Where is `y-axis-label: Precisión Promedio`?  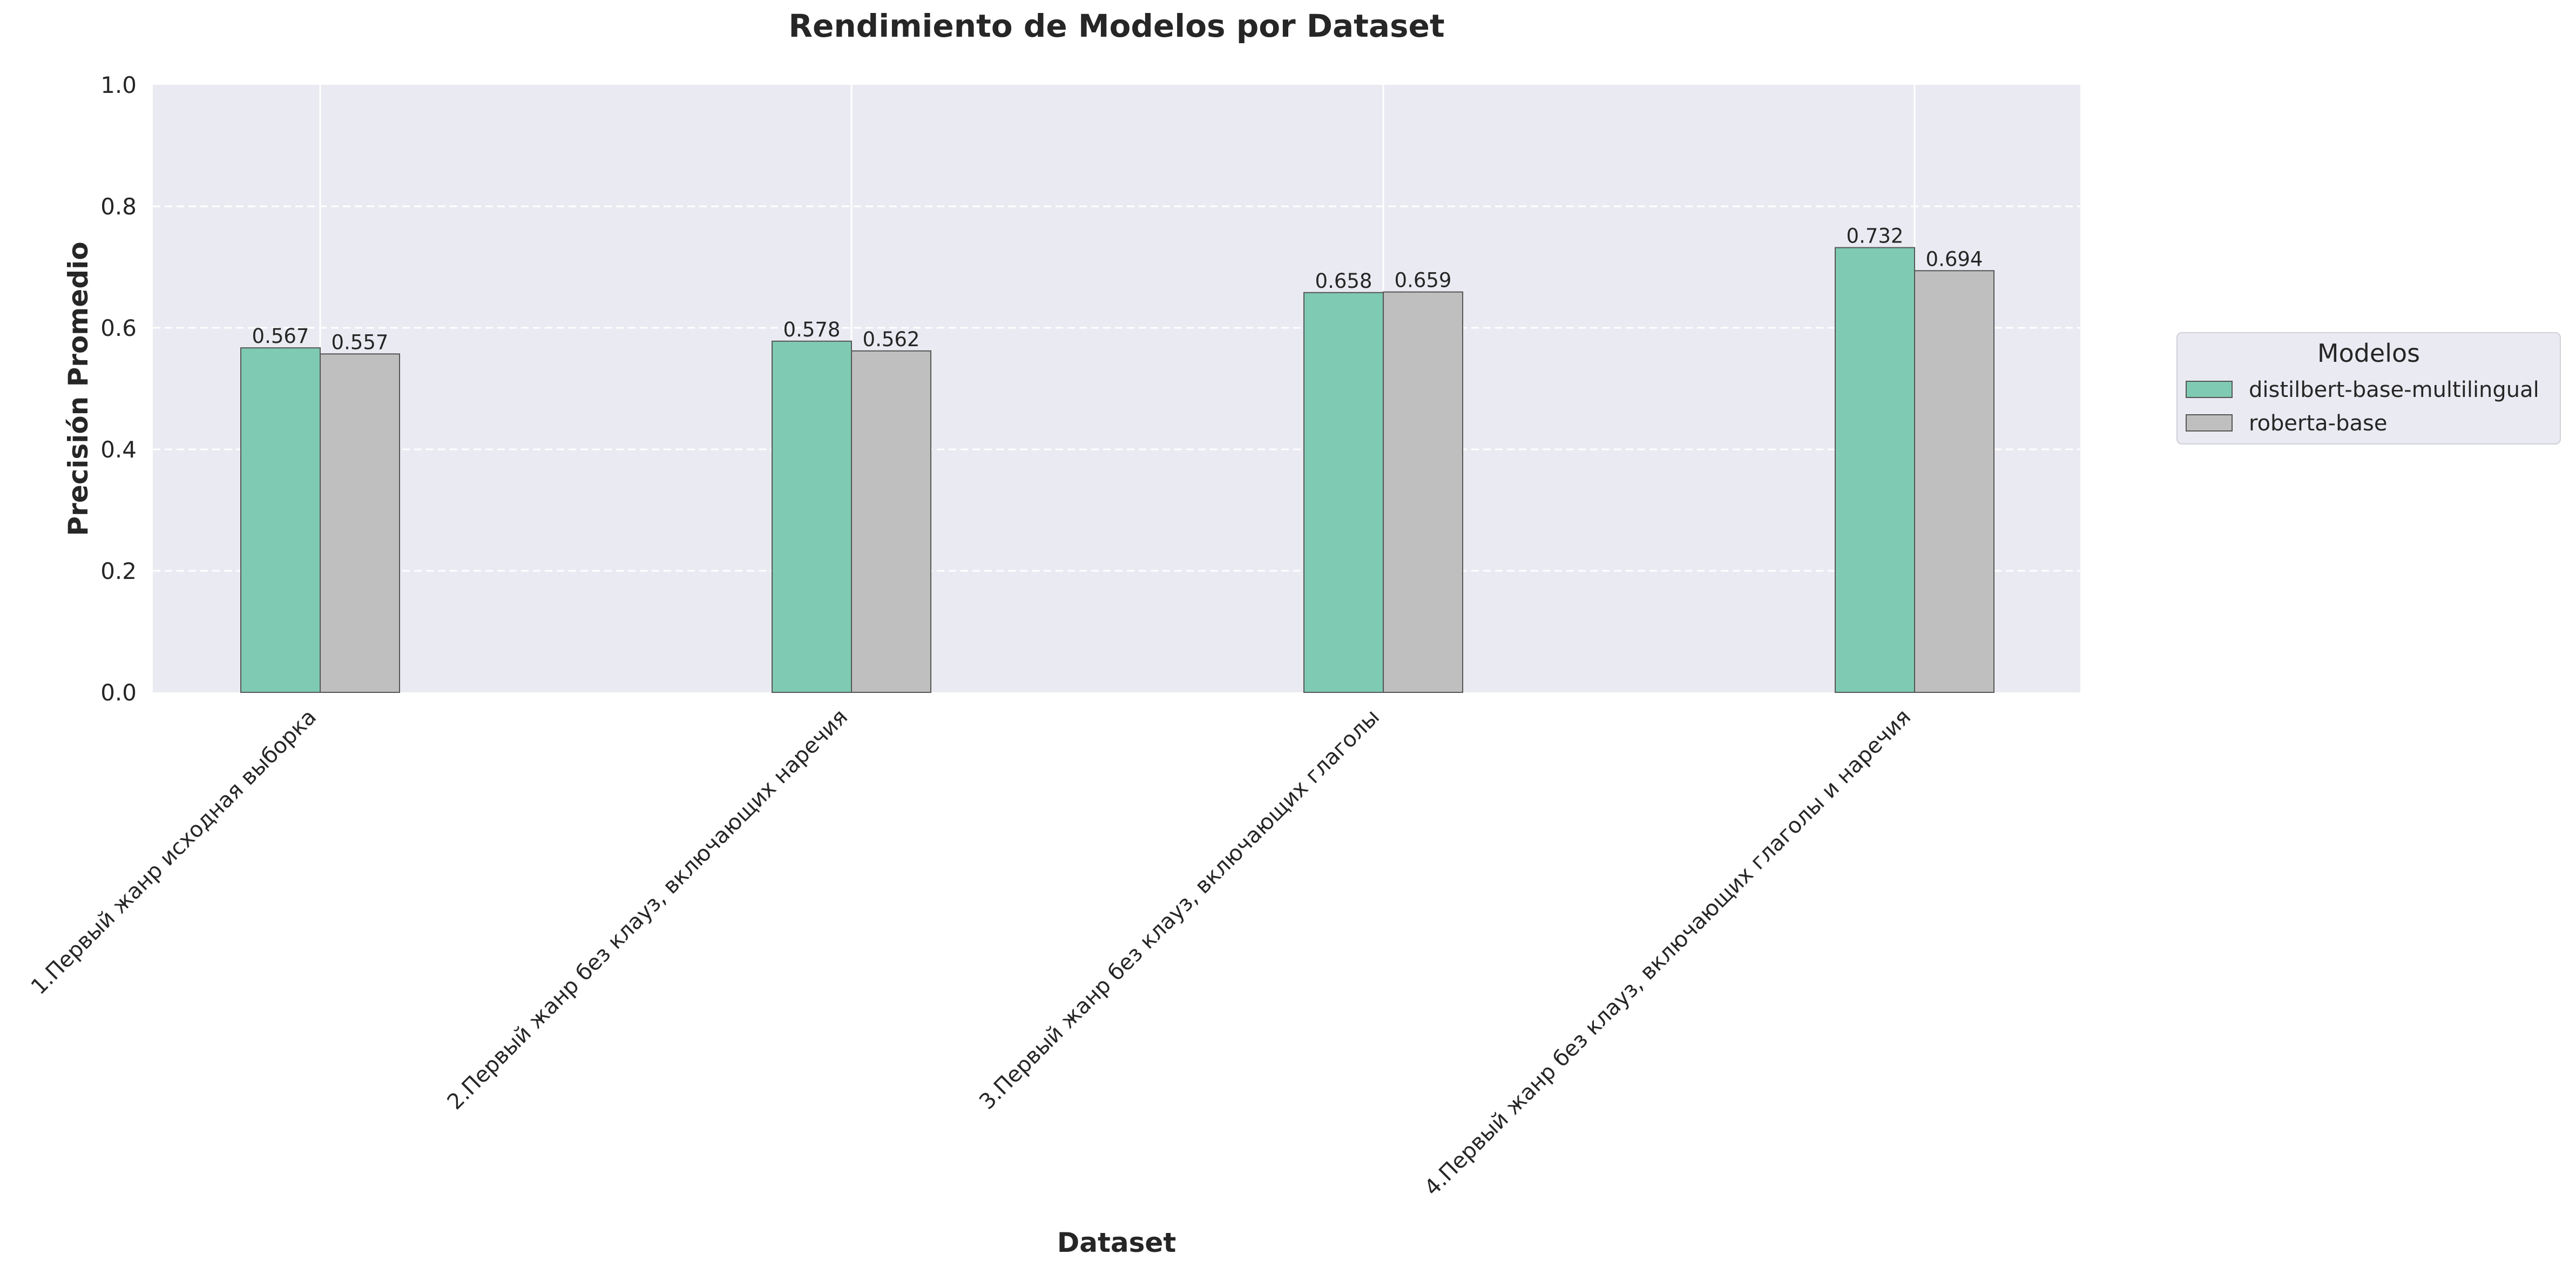 y-axis-label: Precisión Promedio is located at coordinates (79, 388).